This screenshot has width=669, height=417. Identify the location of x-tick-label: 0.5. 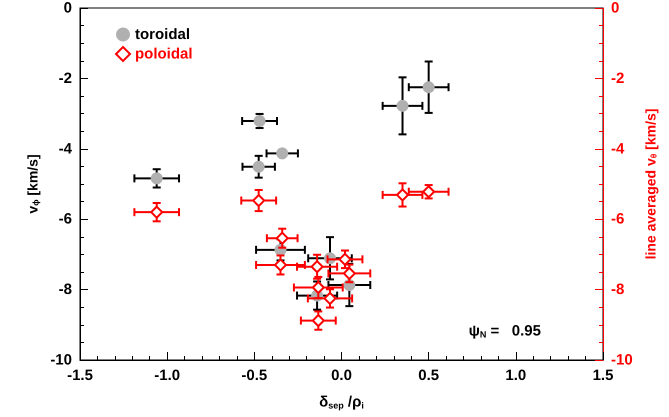
(429, 375).